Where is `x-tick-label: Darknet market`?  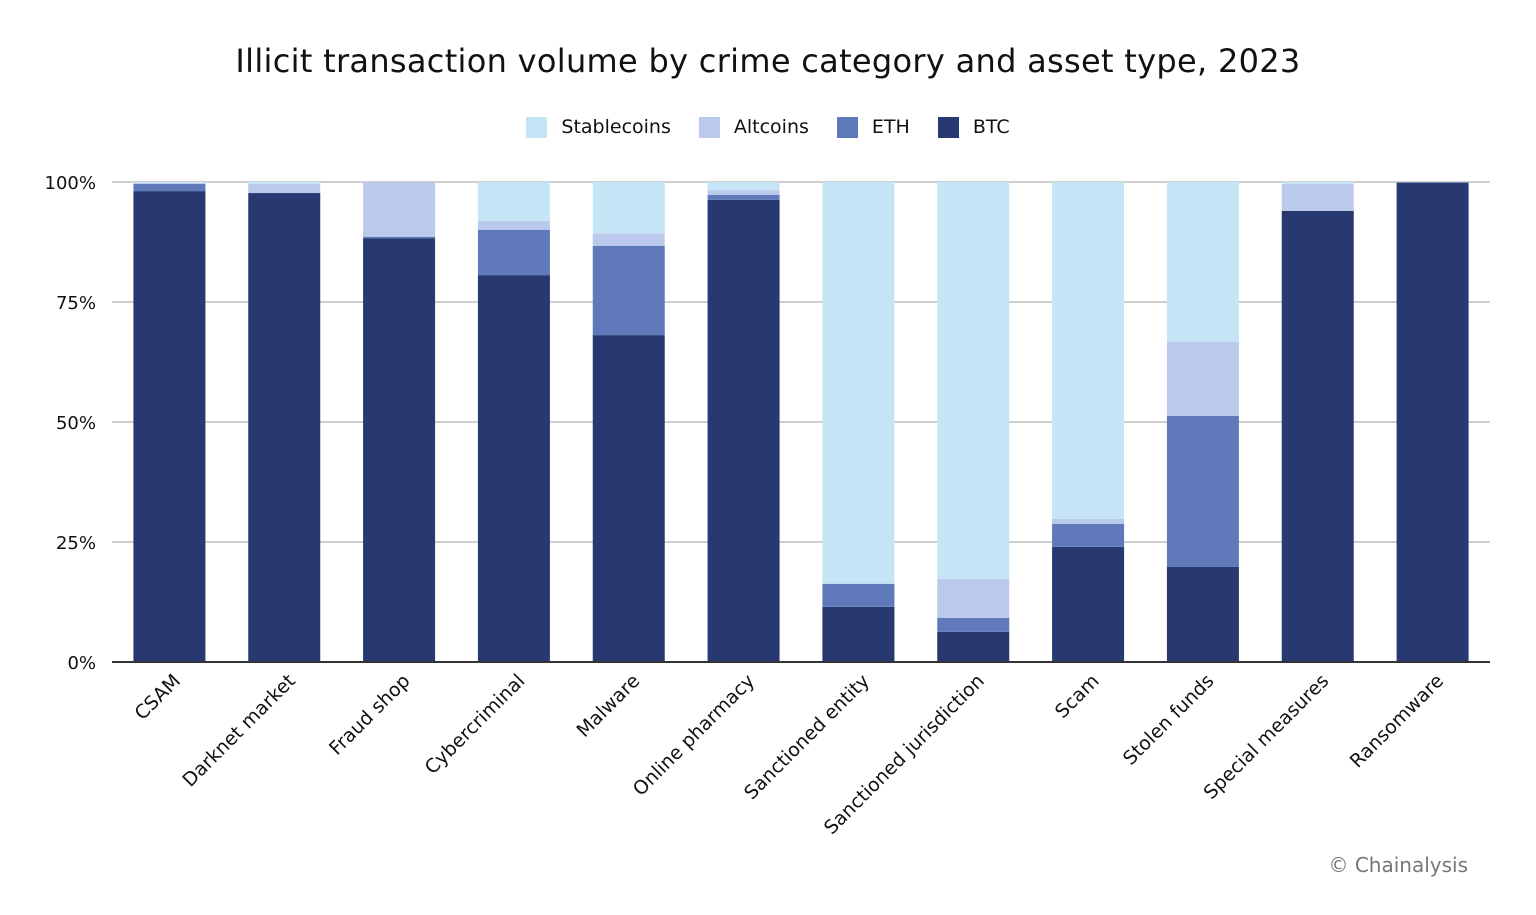 x-tick-label: Darknet market is located at coordinates (238, 730).